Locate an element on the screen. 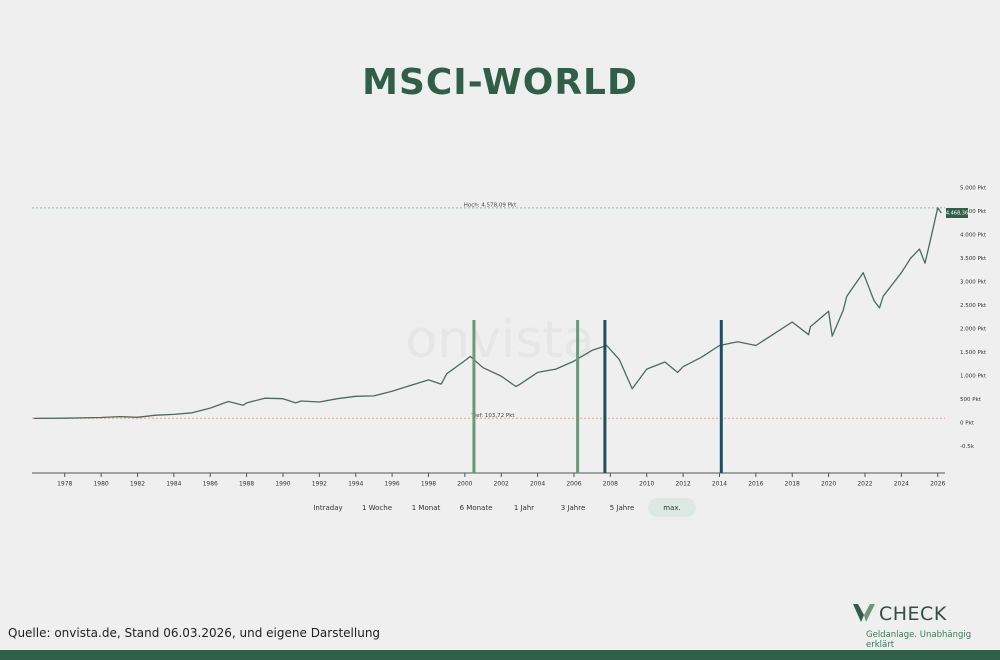 The height and width of the screenshot is (660, 1000). range-button: 3 Jahre is located at coordinates (573, 508).